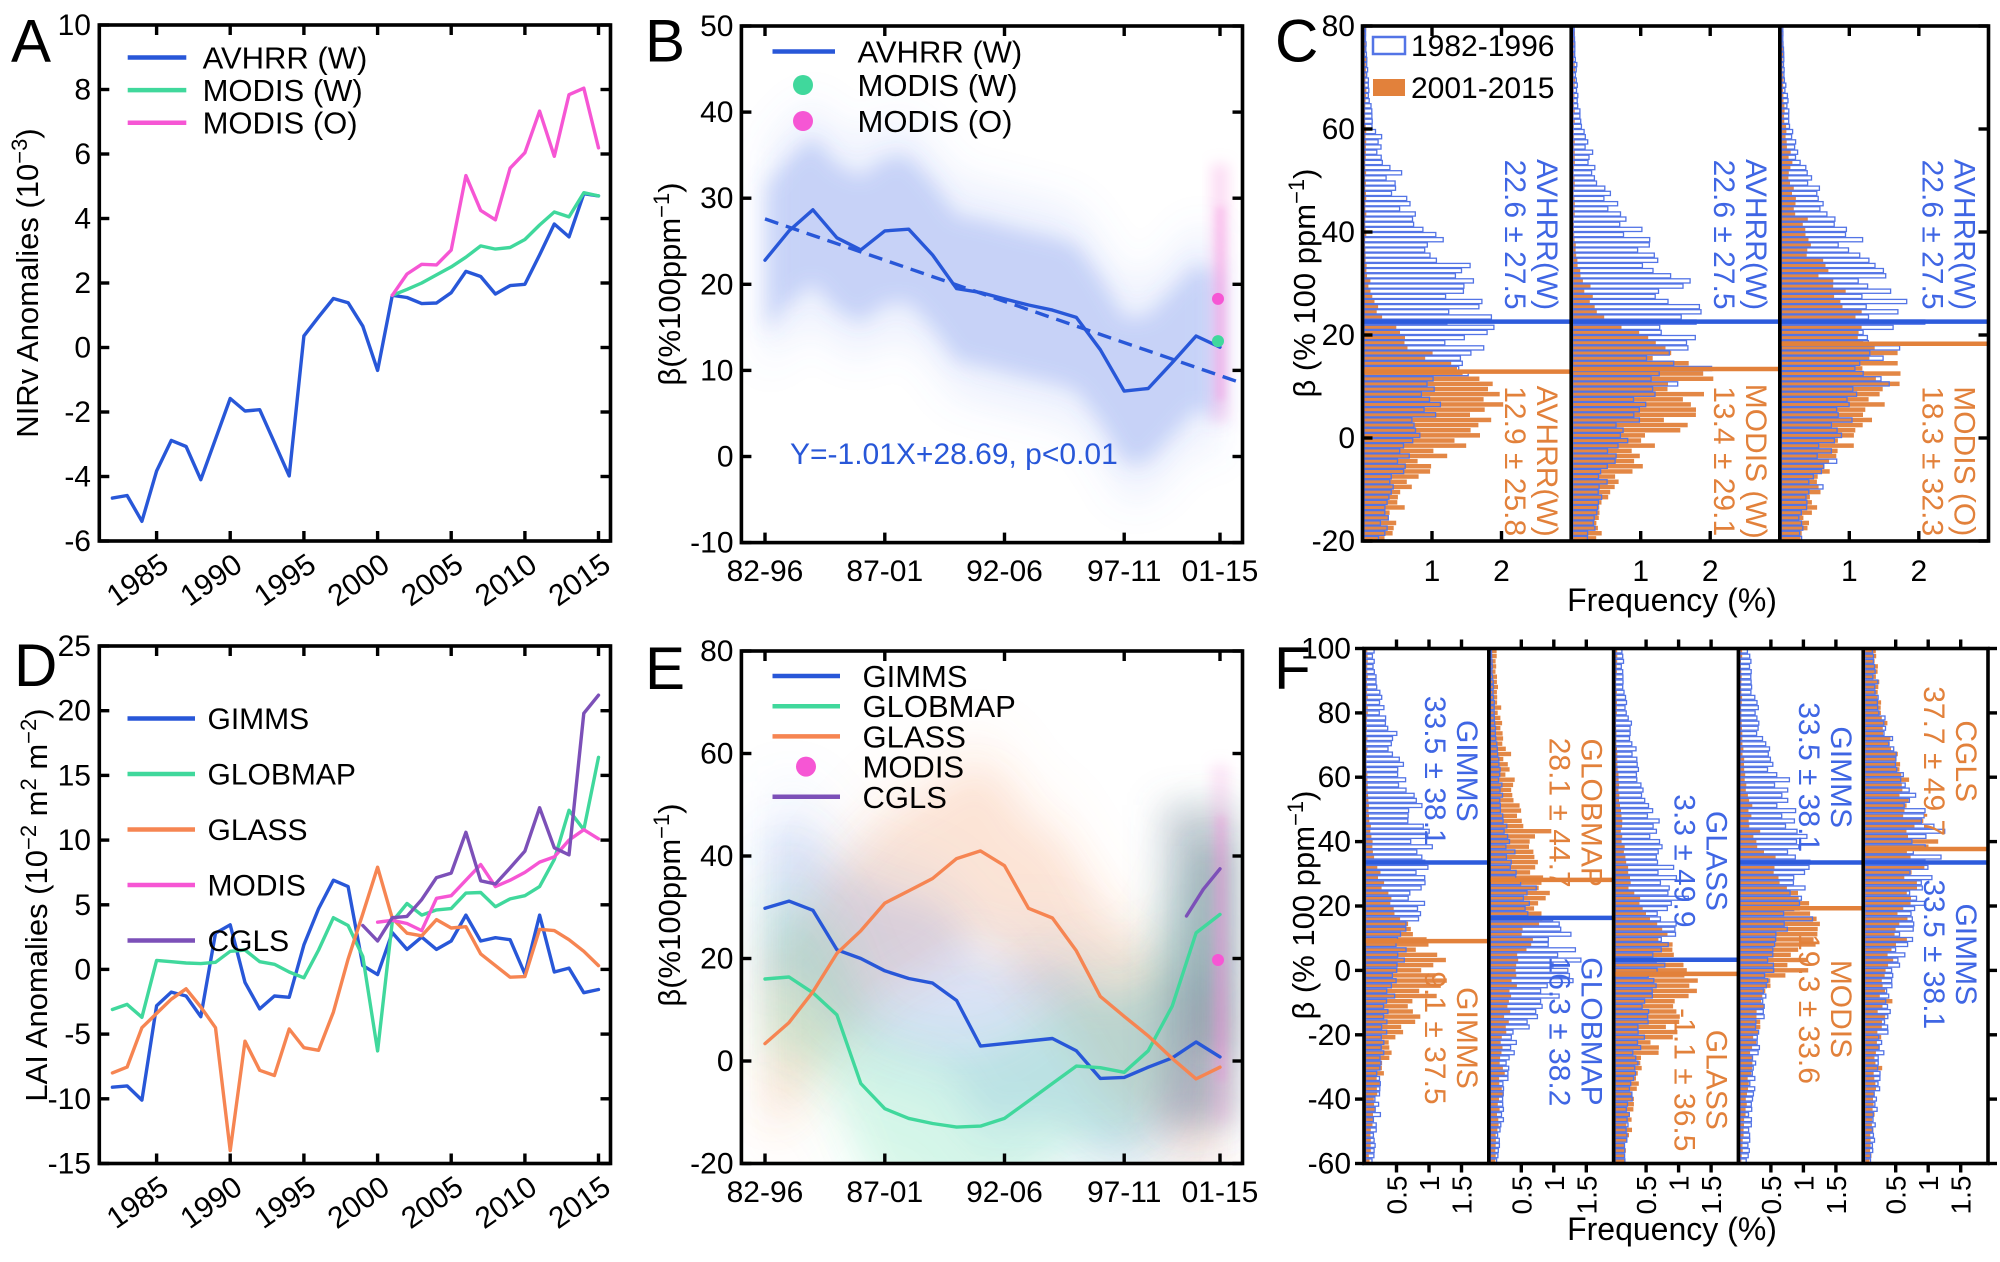  What do you see at coordinates (74, 25) in the screenshot?
I see `svg-text: 10` at bounding box center [74, 25].